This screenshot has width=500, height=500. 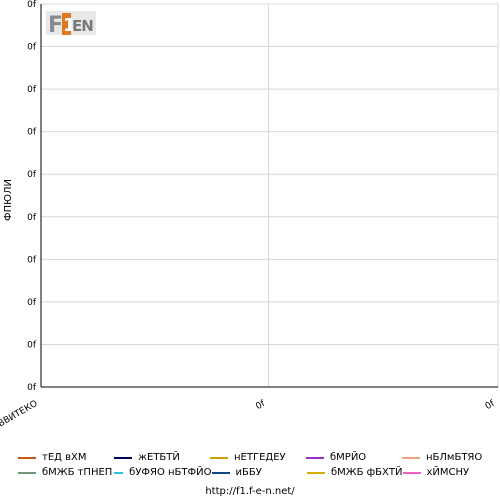 I want to click on legend-label: тЕД вХМ, so click(x=64, y=457).